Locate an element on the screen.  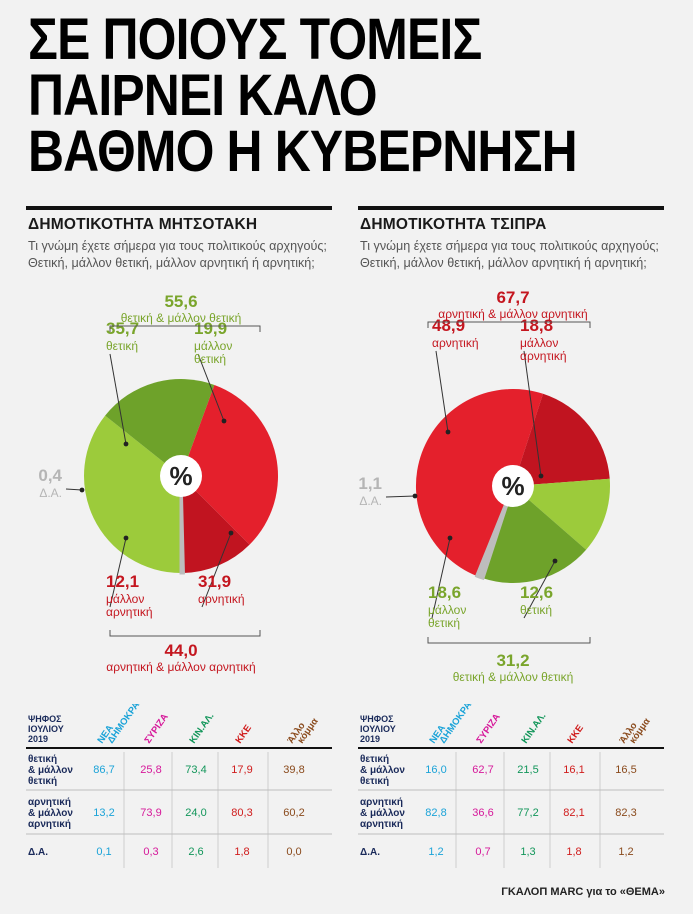
table-cell: 73,4 is located at coordinates (195, 770).